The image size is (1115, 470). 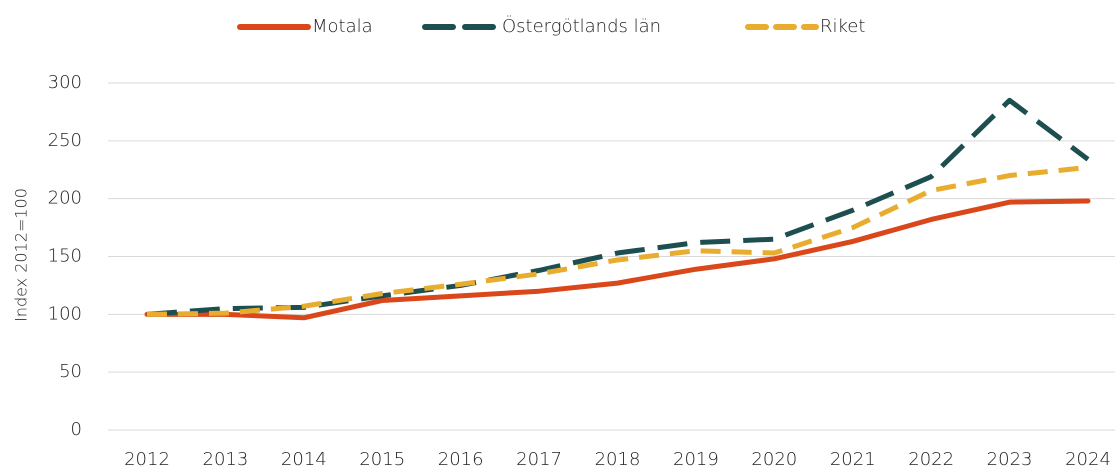 I want to click on y-tick-label: 100, so click(x=65, y=313).